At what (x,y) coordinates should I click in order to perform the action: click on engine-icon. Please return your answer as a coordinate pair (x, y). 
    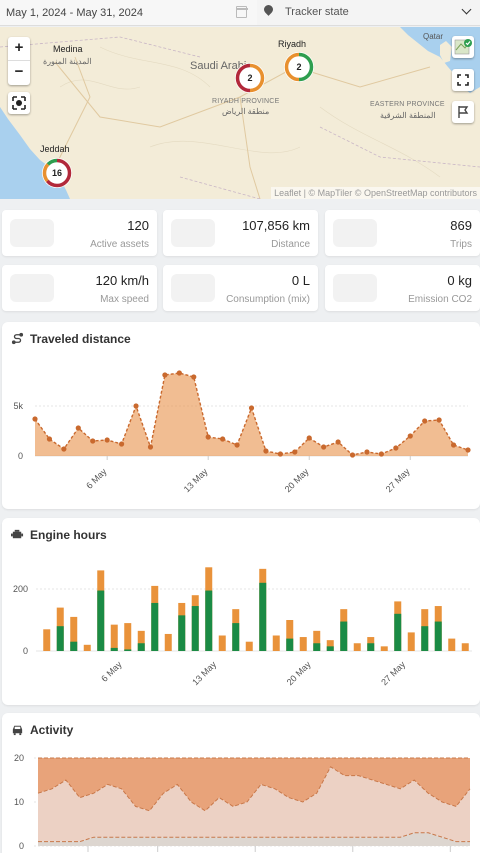
    Looking at the image, I should click on (17, 534).